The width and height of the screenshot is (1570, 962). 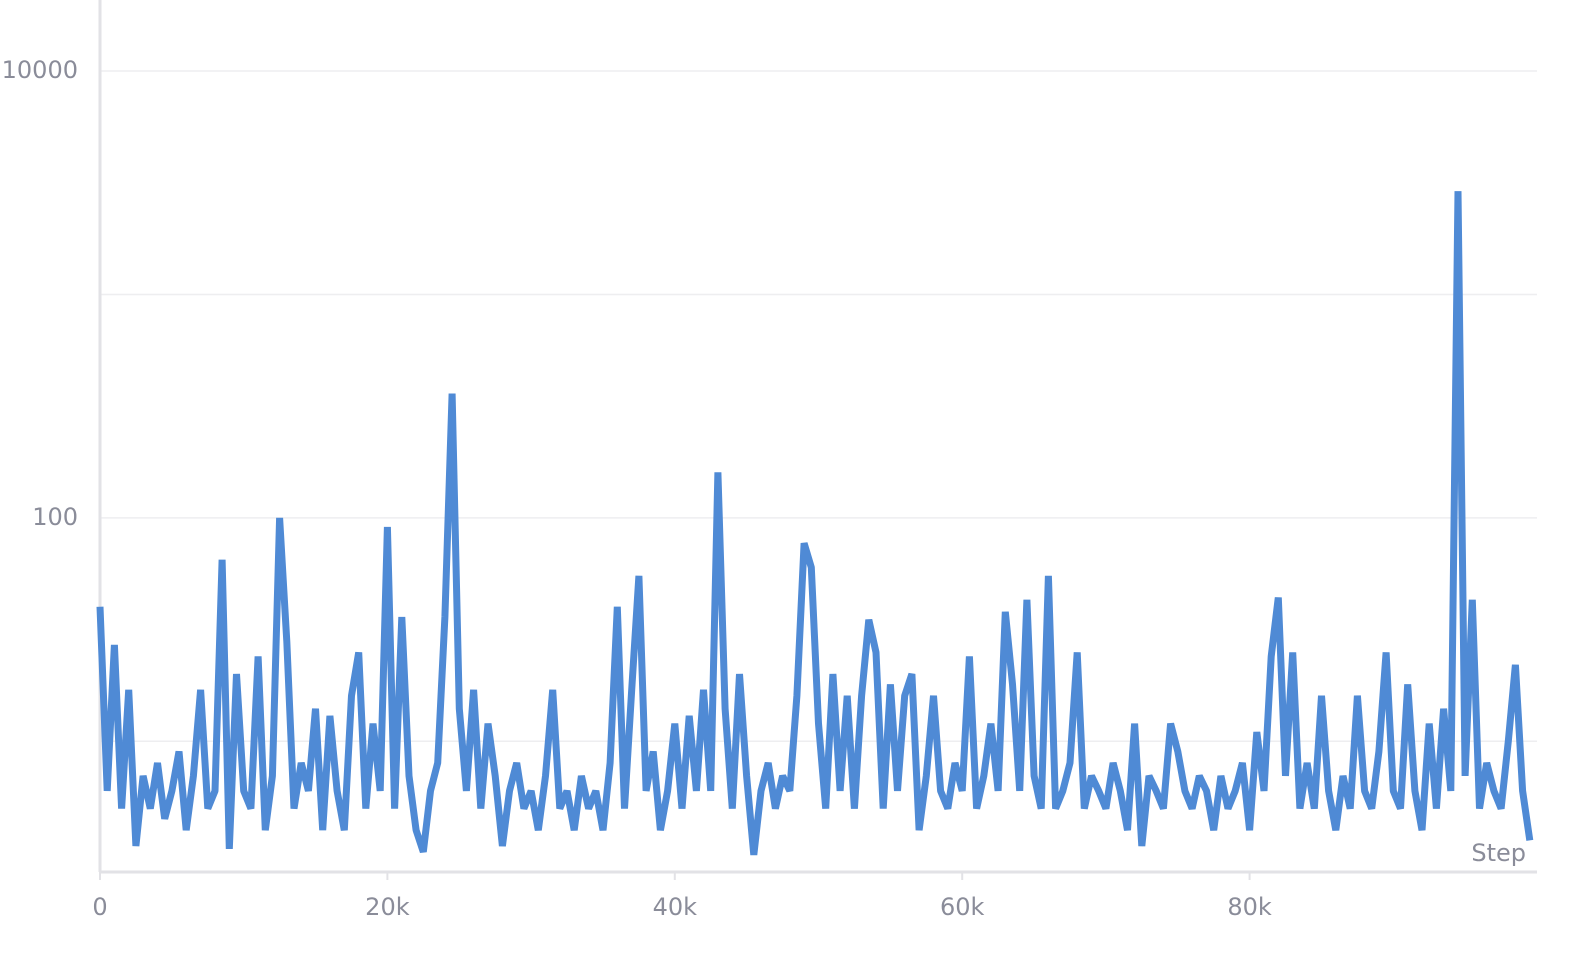 I want to click on x-tick-label: 60k, so click(x=962, y=907).